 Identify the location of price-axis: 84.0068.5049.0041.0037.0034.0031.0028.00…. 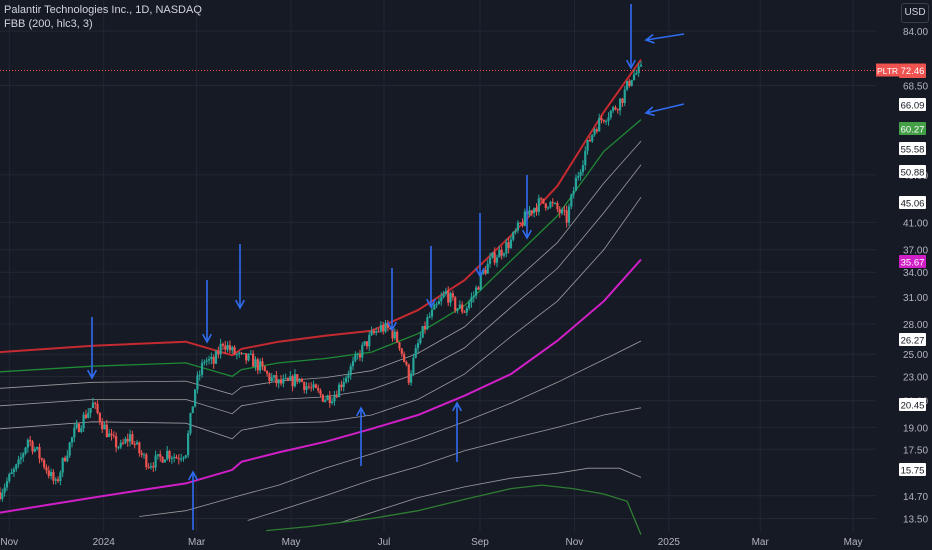
(915, 276).